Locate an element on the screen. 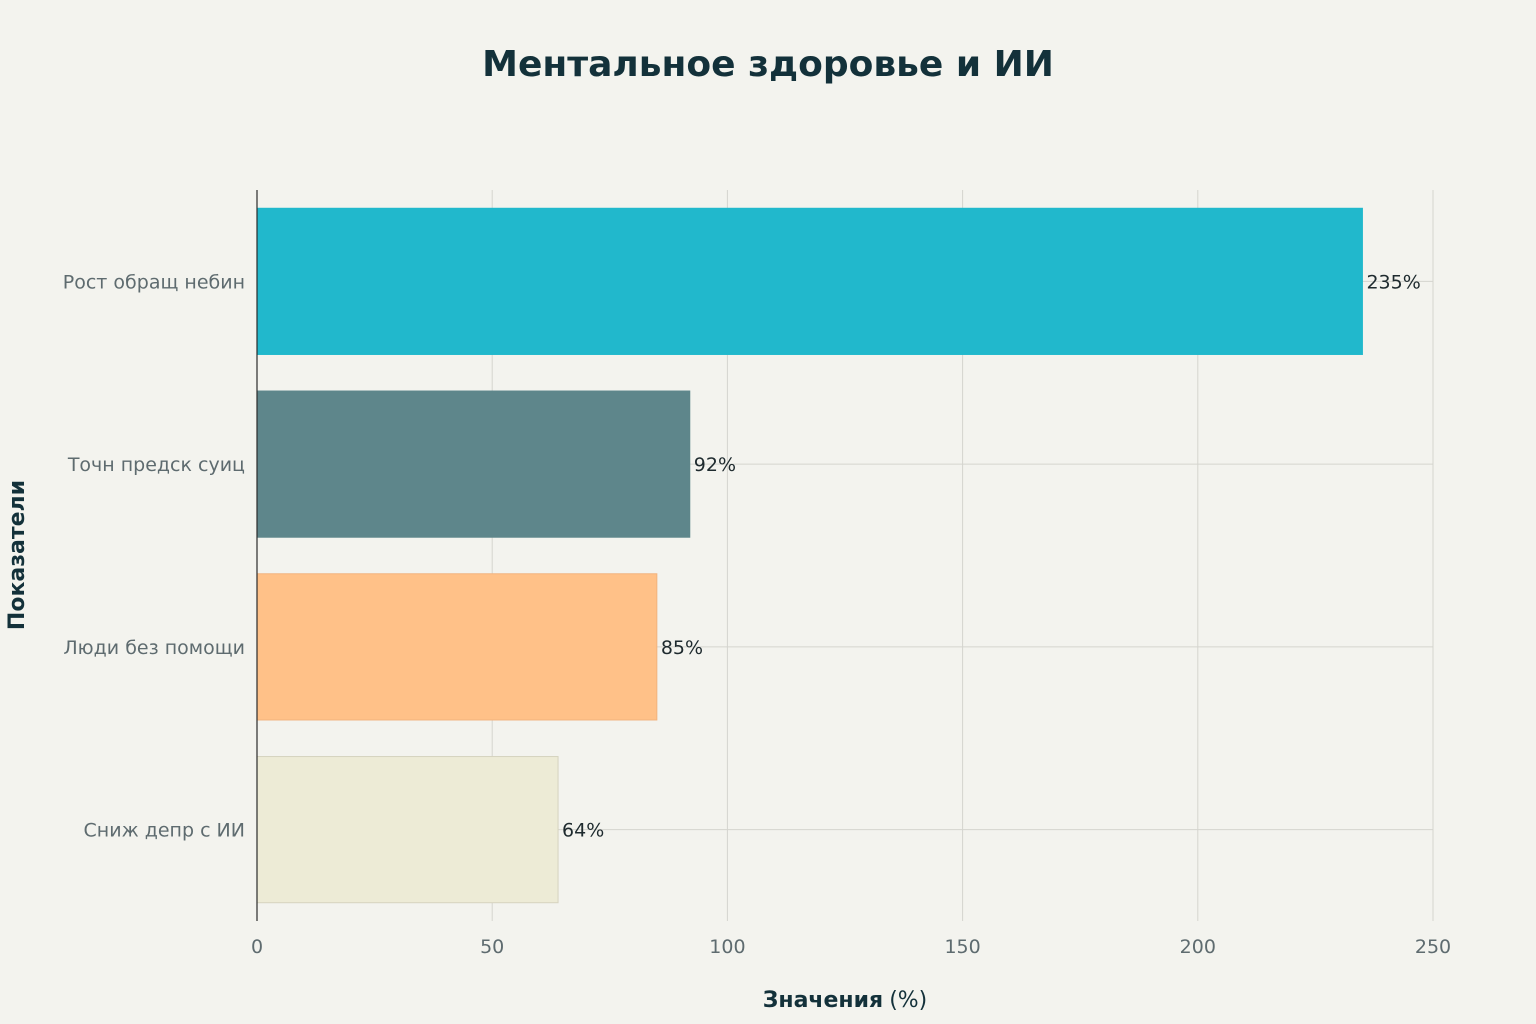 This screenshot has height=1024, width=1536. x-axis-title: Значения (%) is located at coordinates (845, 1000).